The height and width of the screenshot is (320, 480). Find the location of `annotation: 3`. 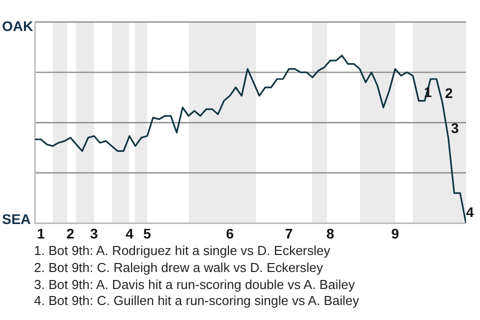

annotation: 3 is located at coordinates (455, 128).